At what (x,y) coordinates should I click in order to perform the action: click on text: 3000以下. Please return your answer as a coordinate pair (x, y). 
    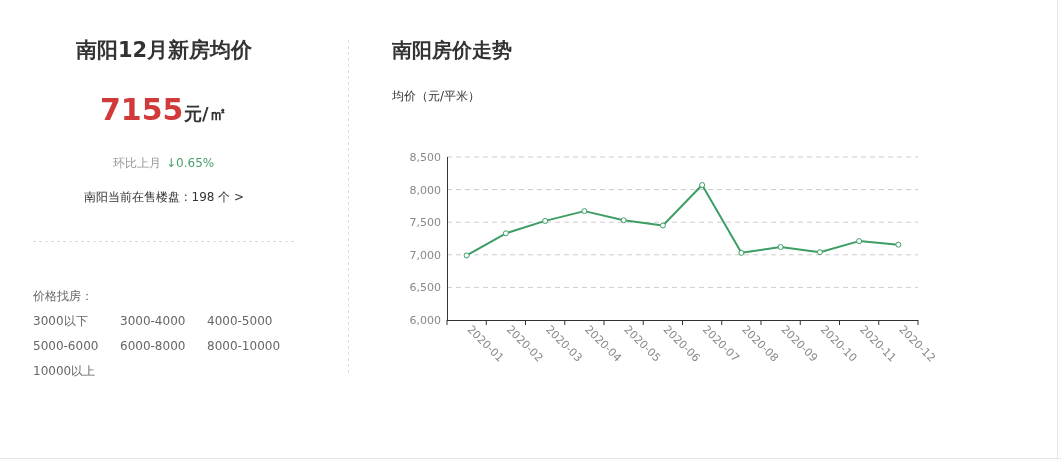
    Looking at the image, I should click on (60, 321).